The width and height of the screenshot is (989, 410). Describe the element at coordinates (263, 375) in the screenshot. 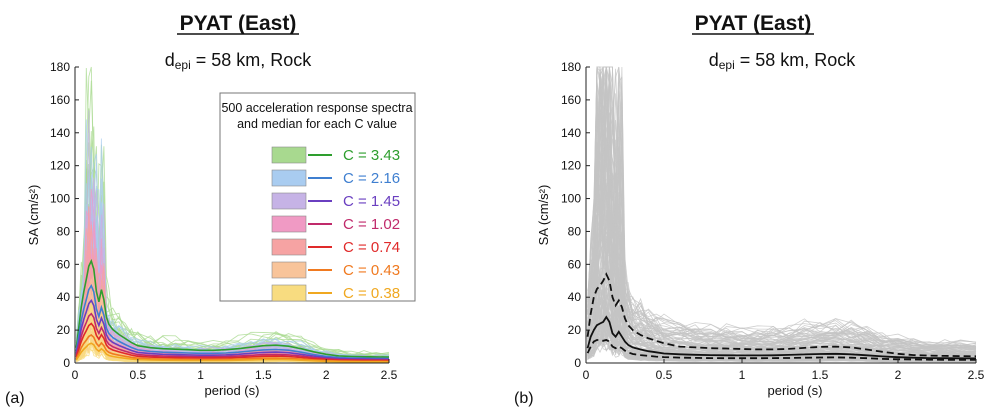

I see `panel-a-x-tick-label: 1.5` at that location.